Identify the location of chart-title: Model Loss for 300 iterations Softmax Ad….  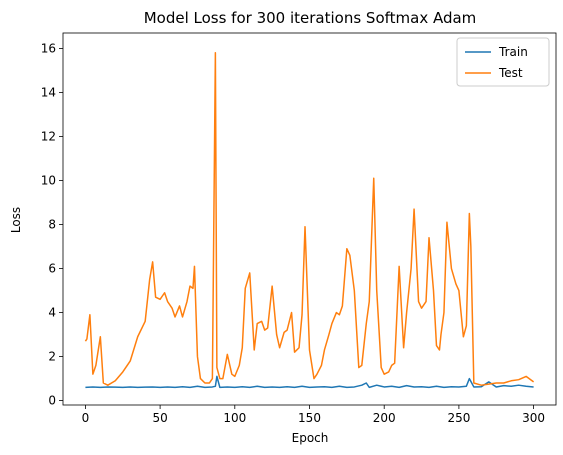
(310, 18).